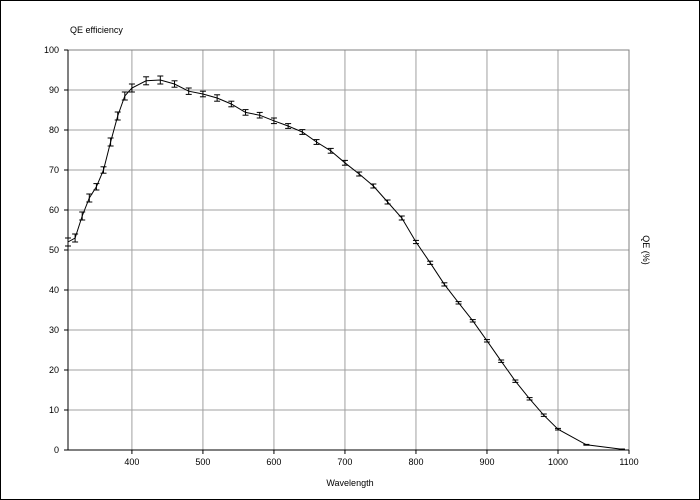  Describe the element at coordinates (54, 290) in the screenshot. I see `y-tick-label: 40` at that location.